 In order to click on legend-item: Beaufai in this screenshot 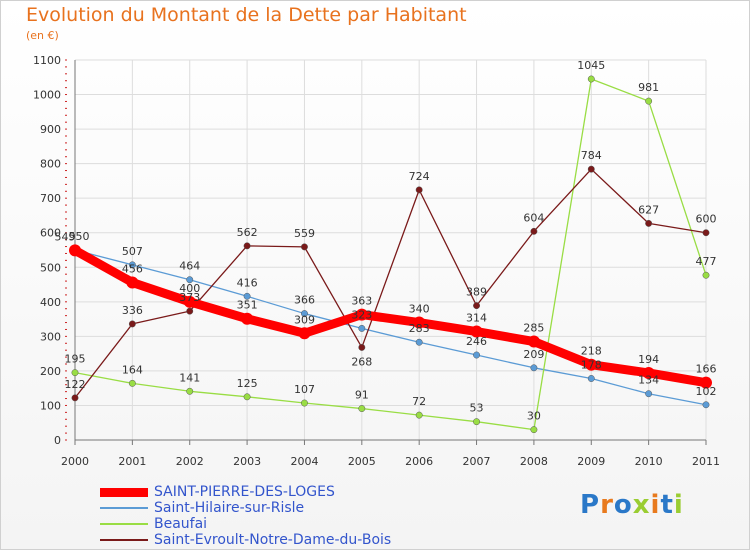, I will do `click(153, 524)`.